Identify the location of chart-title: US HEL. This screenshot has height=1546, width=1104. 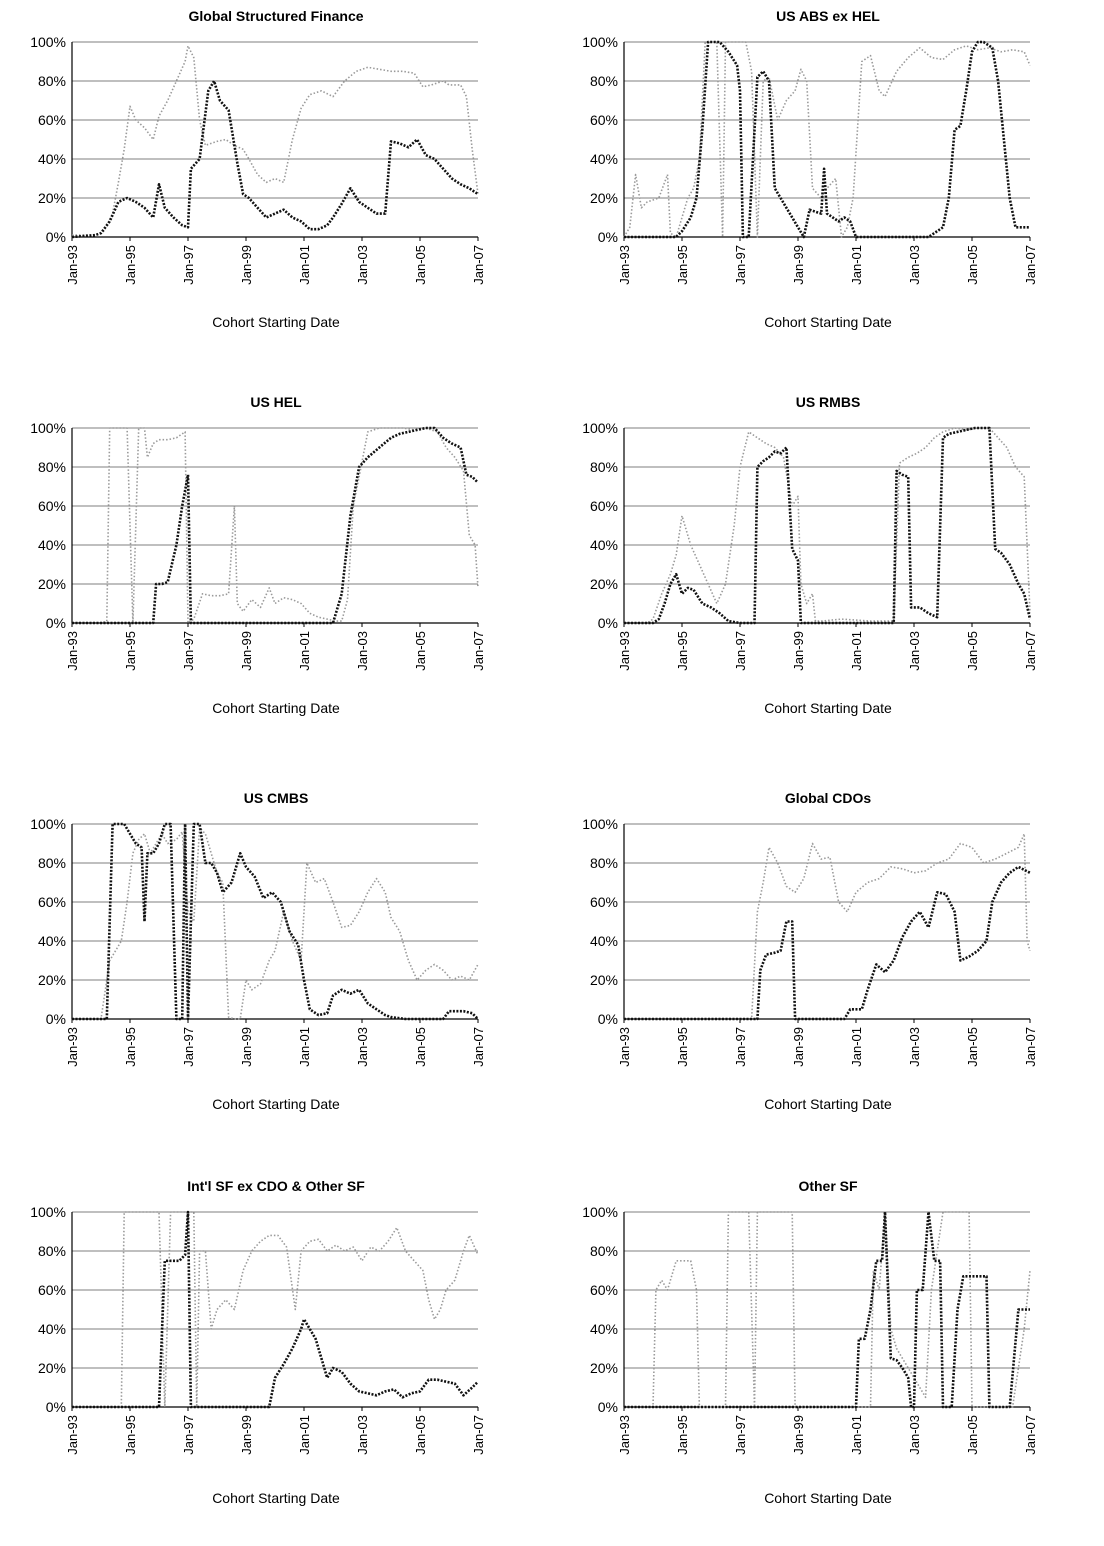
(276, 402).